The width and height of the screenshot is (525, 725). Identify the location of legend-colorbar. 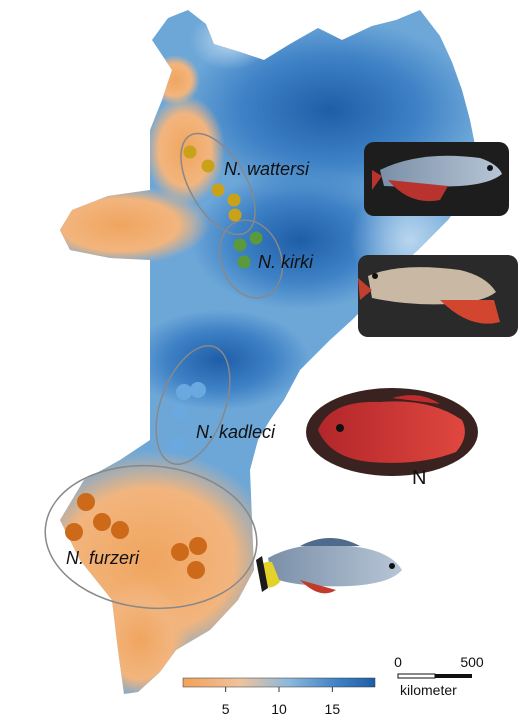
(279, 682).